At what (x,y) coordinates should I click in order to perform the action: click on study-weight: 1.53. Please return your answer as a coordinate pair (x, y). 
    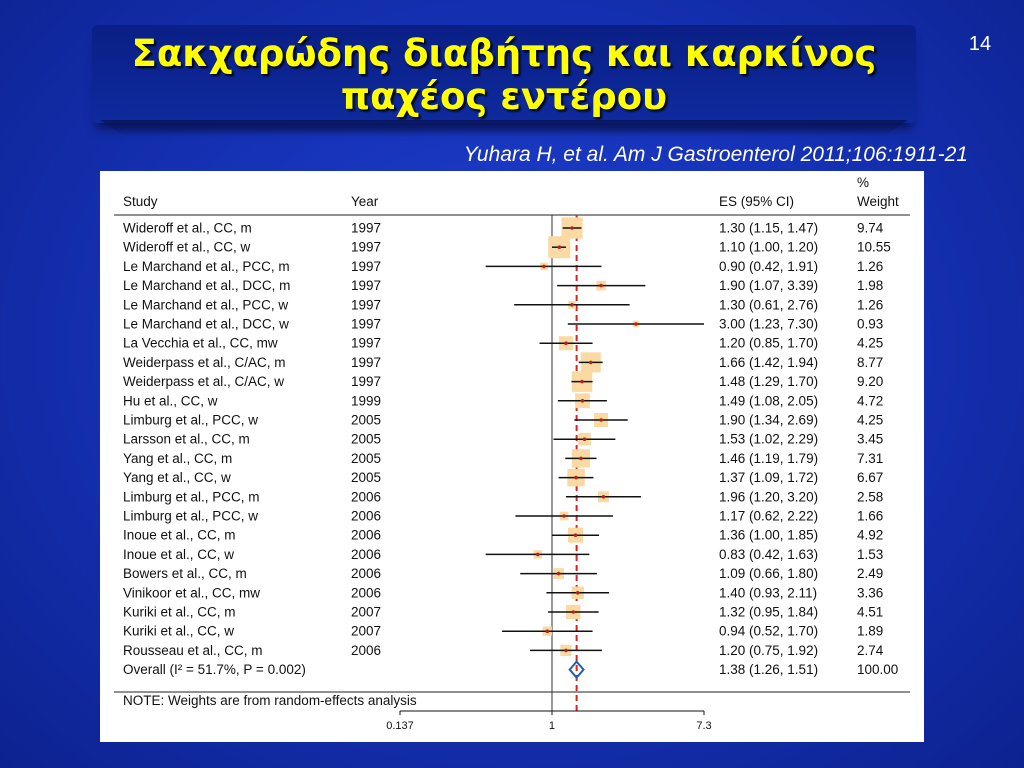
    Looking at the image, I should click on (870, 554).